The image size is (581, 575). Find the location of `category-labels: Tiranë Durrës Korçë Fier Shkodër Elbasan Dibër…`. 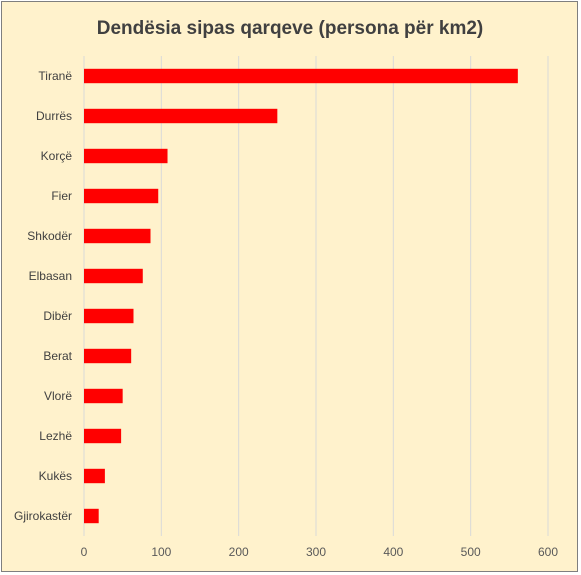

category-labels: Tiranë Durrës Korçë Fier Shkodër Elbasan Dibër… is located at coordinates (43, 296).